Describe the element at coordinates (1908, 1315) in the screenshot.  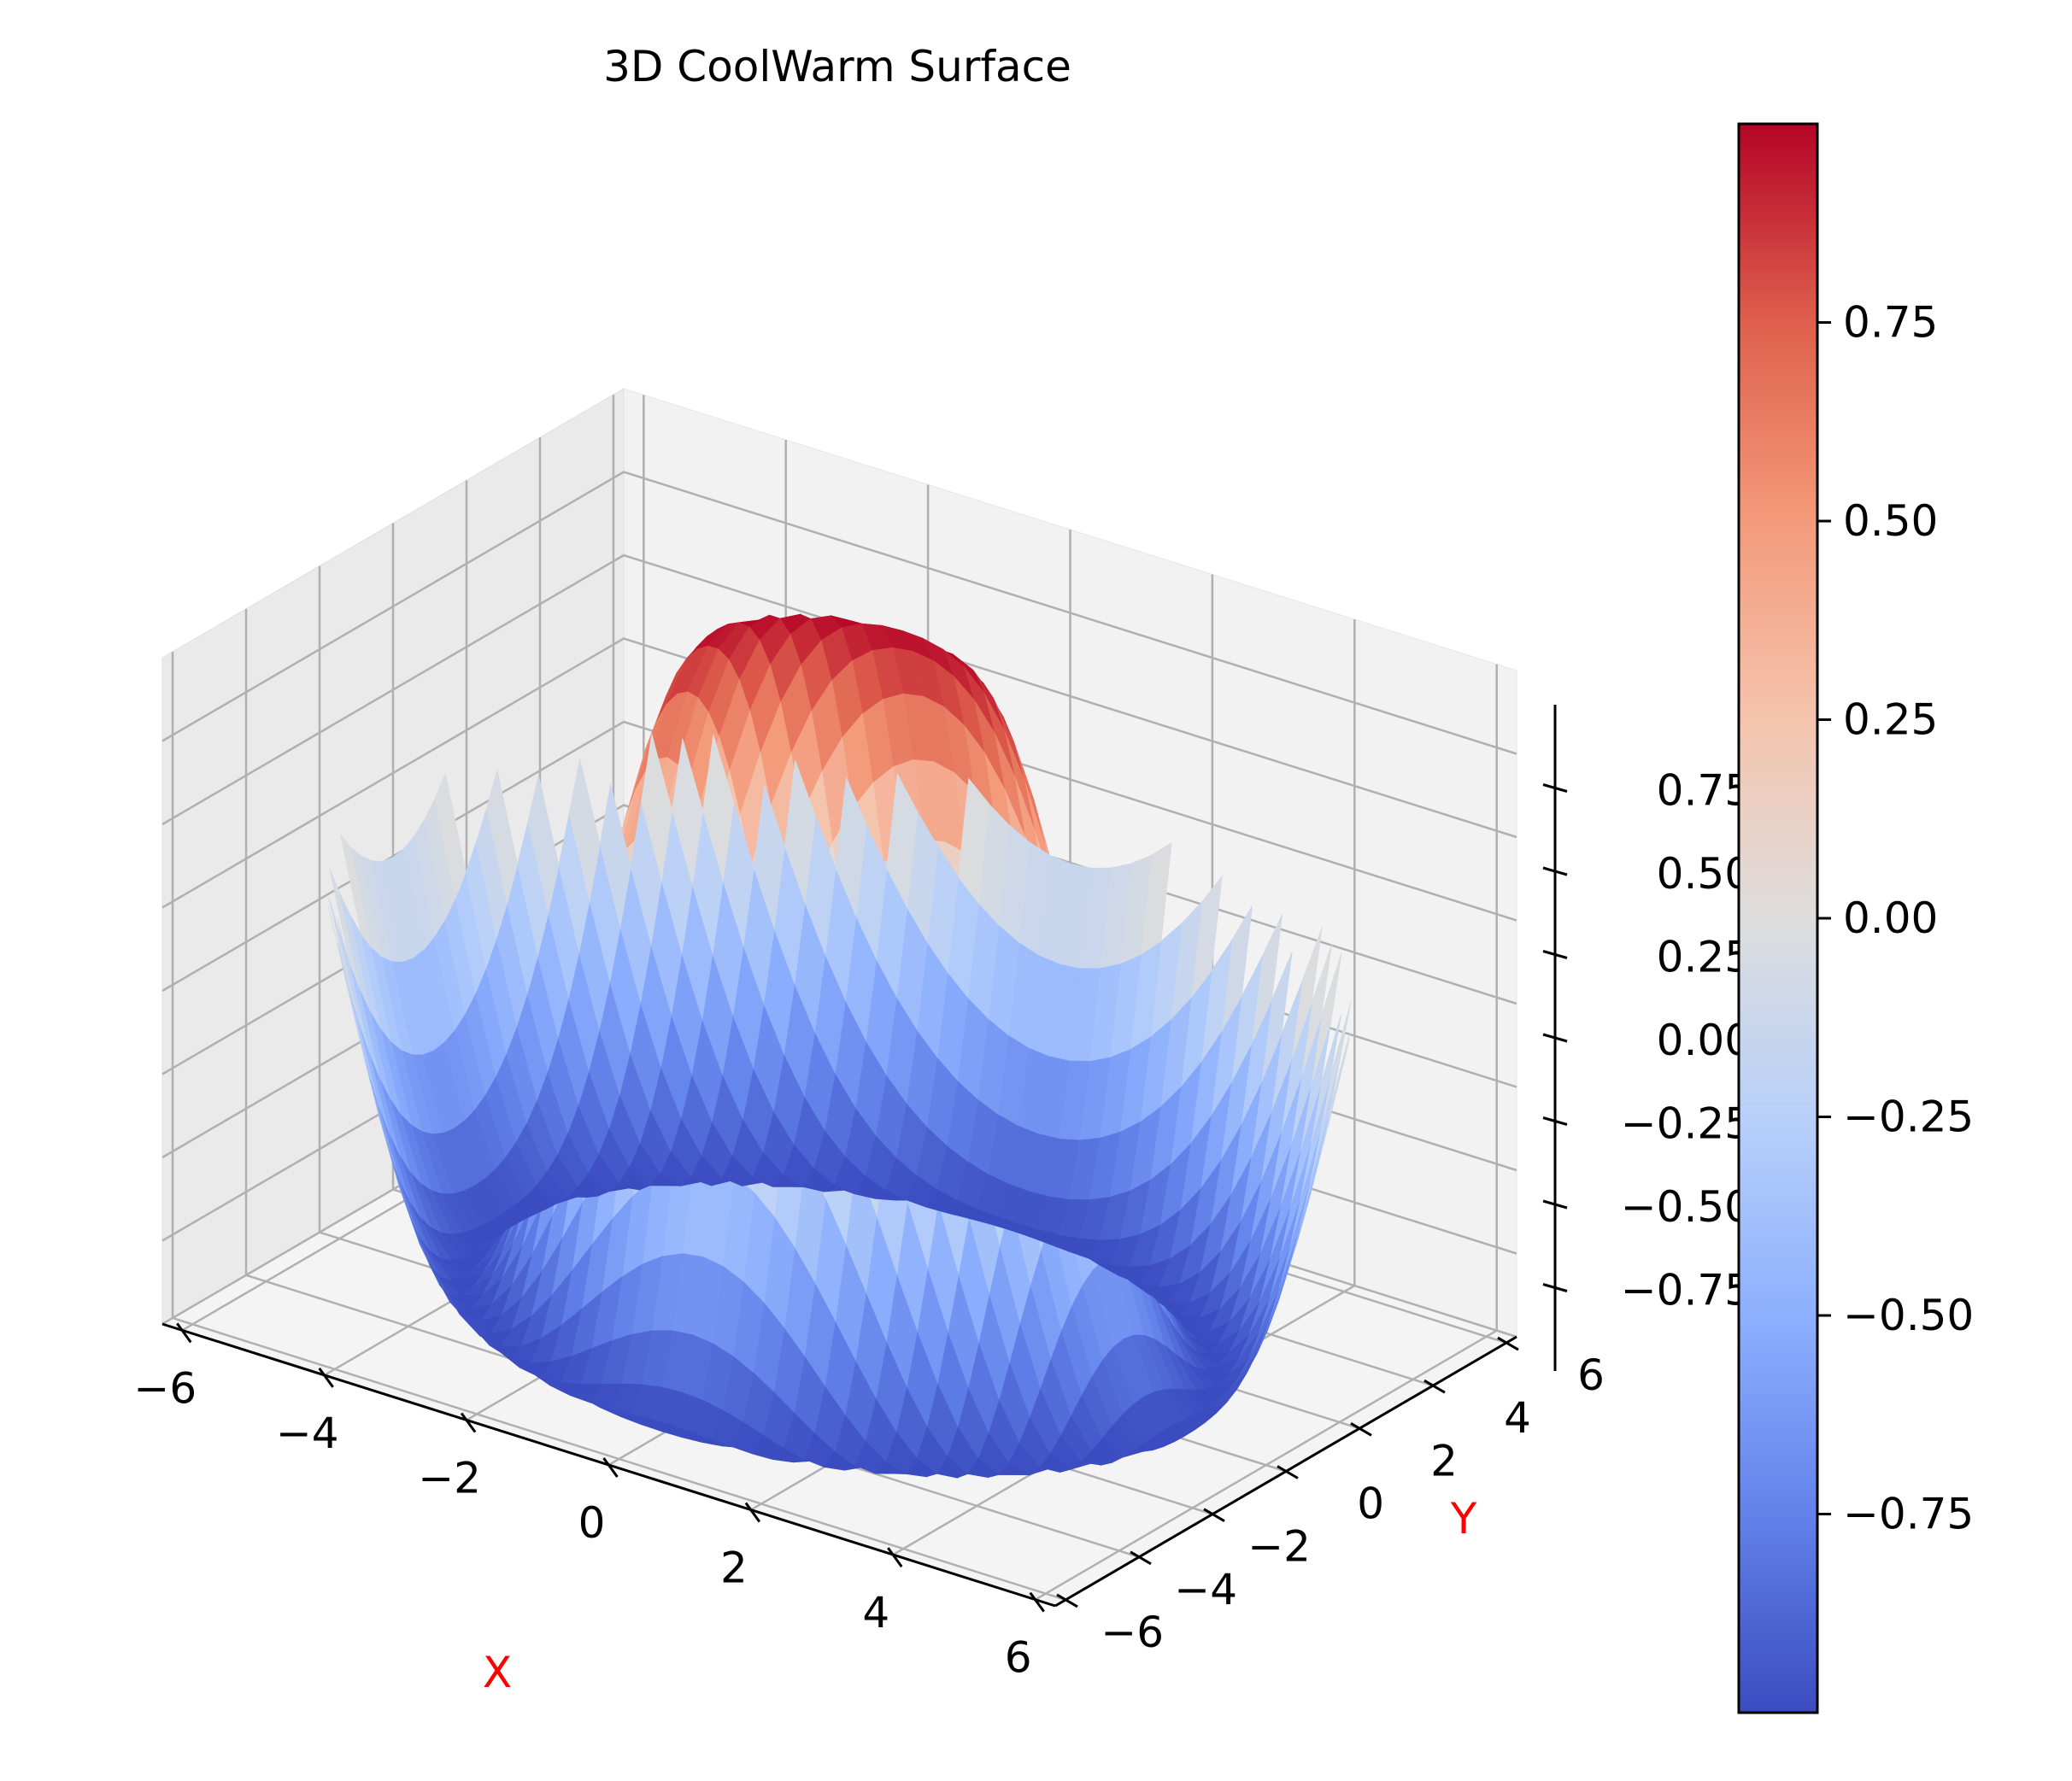
I see `colorbar-tick-label: −0.50` at that location.